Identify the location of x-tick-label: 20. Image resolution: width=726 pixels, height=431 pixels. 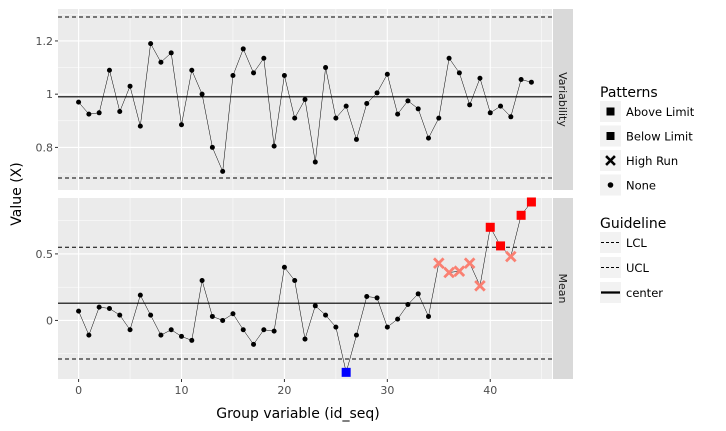
(284, 390).